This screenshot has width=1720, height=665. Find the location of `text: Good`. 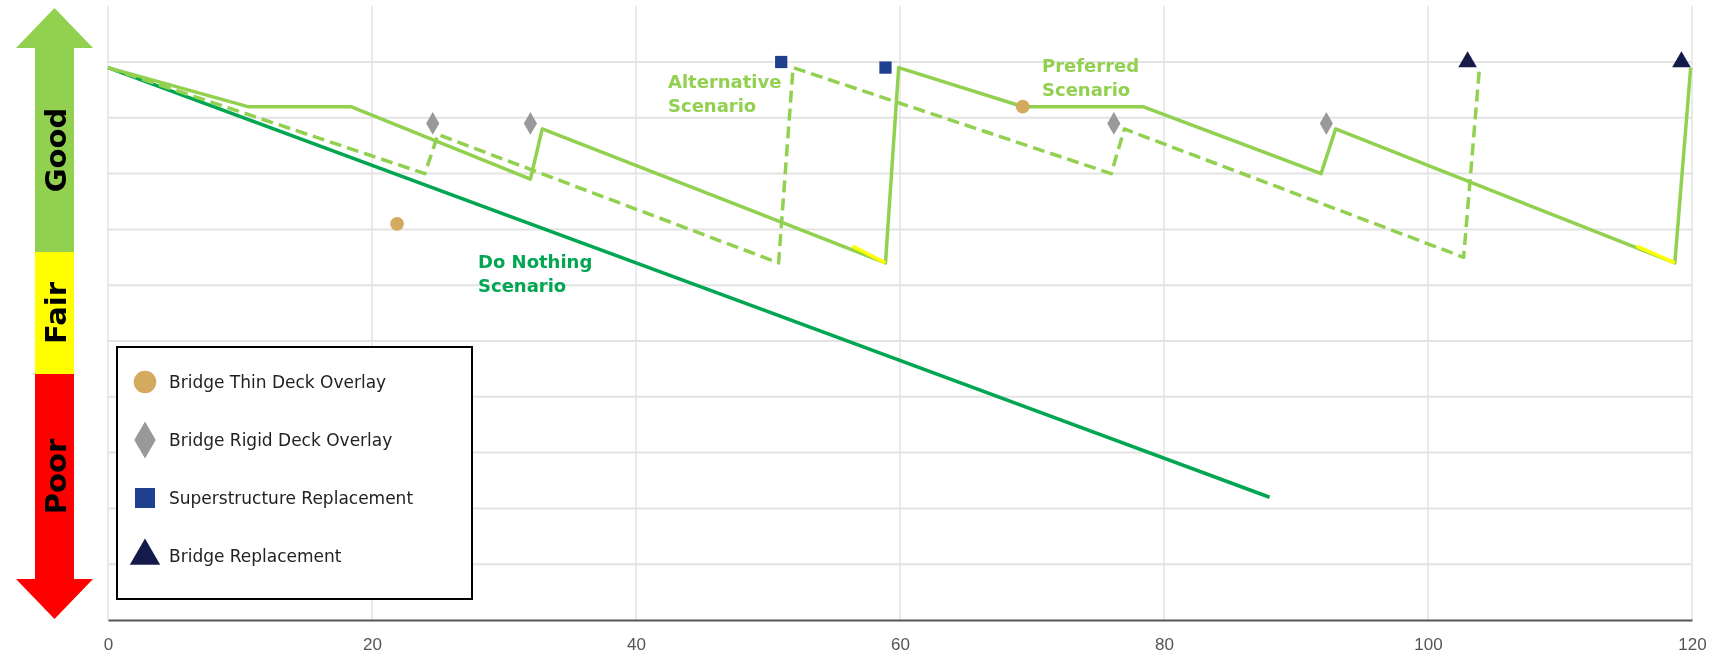

text: Good is located at coordinates (55, 150).